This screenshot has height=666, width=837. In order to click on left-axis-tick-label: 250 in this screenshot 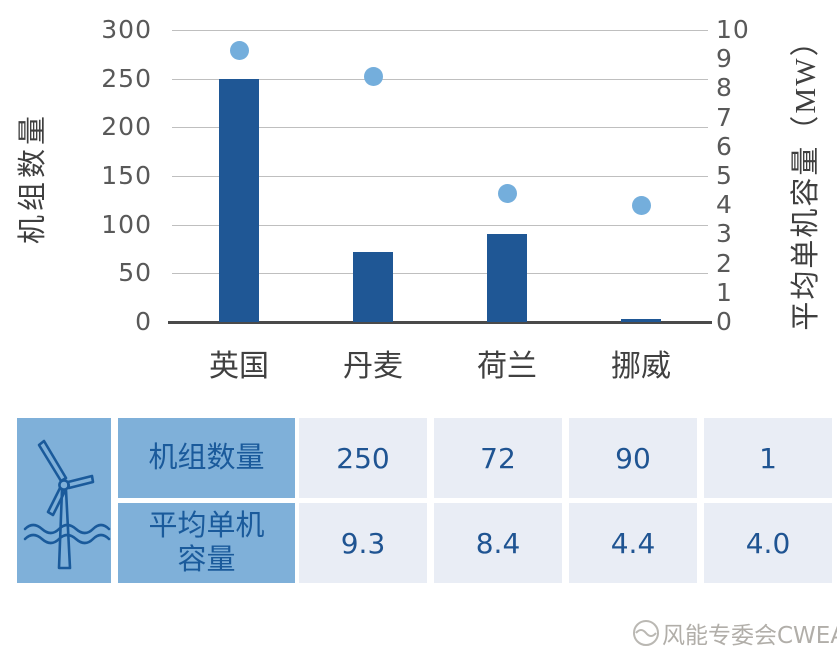, I will do `click(126, 78)`.